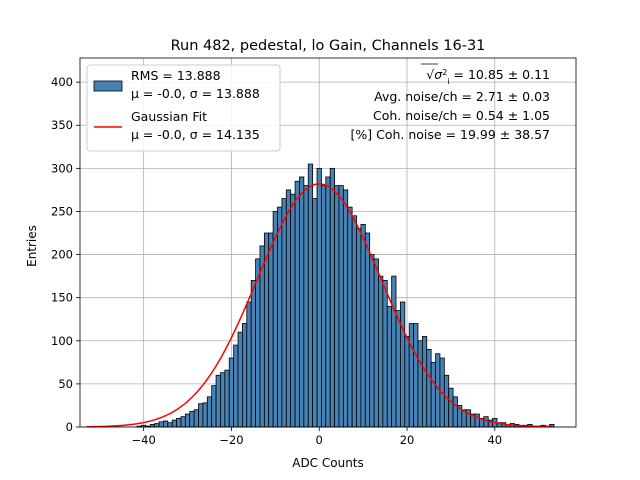  Describe the element at coordinates (488, 76) in the screenshot. I see `annotation-sigma: √σ2i = 10.85 ± 0.11` at that location.